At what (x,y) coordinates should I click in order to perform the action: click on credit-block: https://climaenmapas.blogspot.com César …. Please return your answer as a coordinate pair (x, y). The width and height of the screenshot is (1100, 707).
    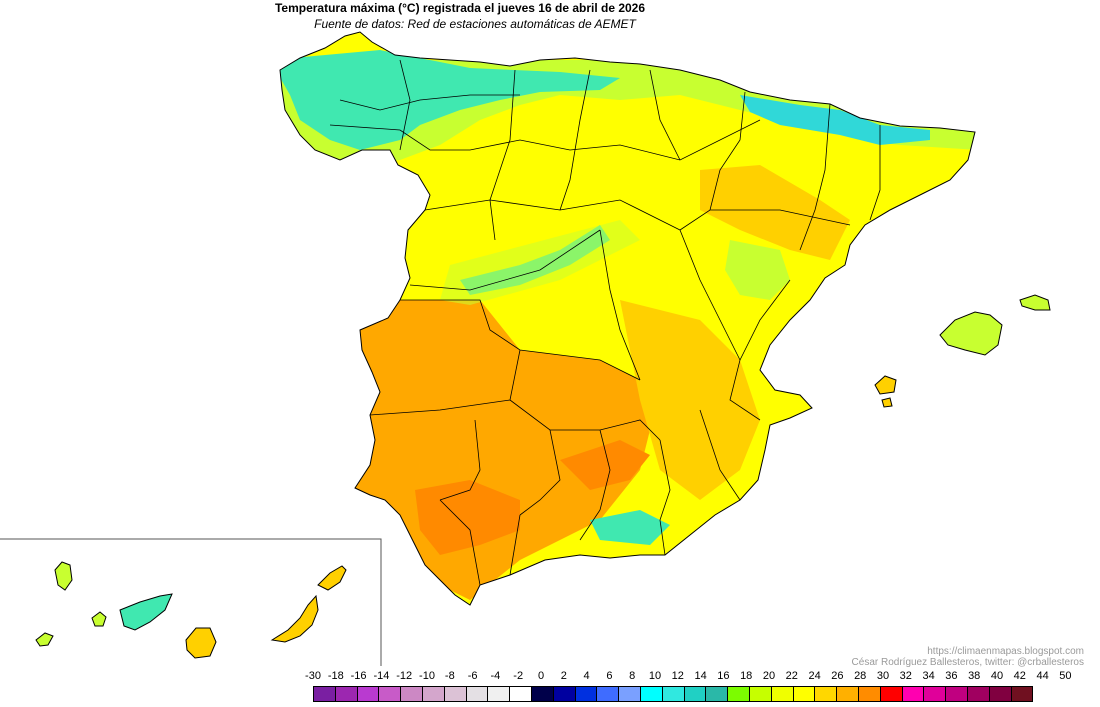
    Looking at the image, I should click on (968, 657).